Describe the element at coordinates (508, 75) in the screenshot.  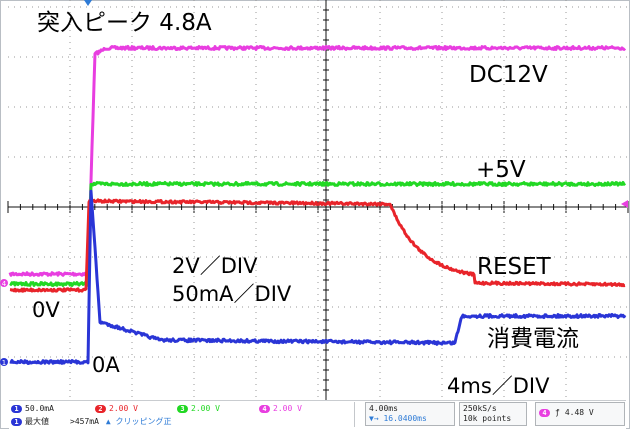
I see `dc12v-label: DC12V` at that location.